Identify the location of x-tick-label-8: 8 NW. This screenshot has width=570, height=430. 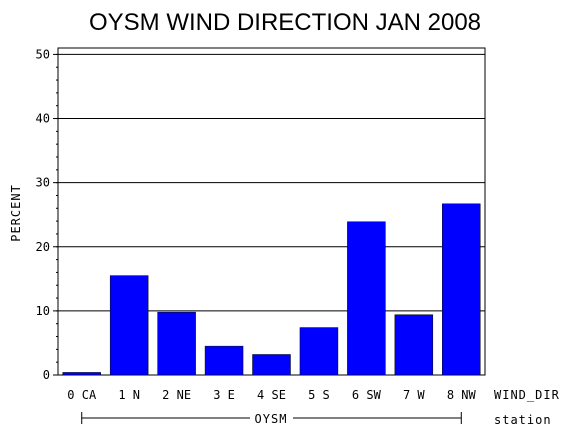
(462, 395).